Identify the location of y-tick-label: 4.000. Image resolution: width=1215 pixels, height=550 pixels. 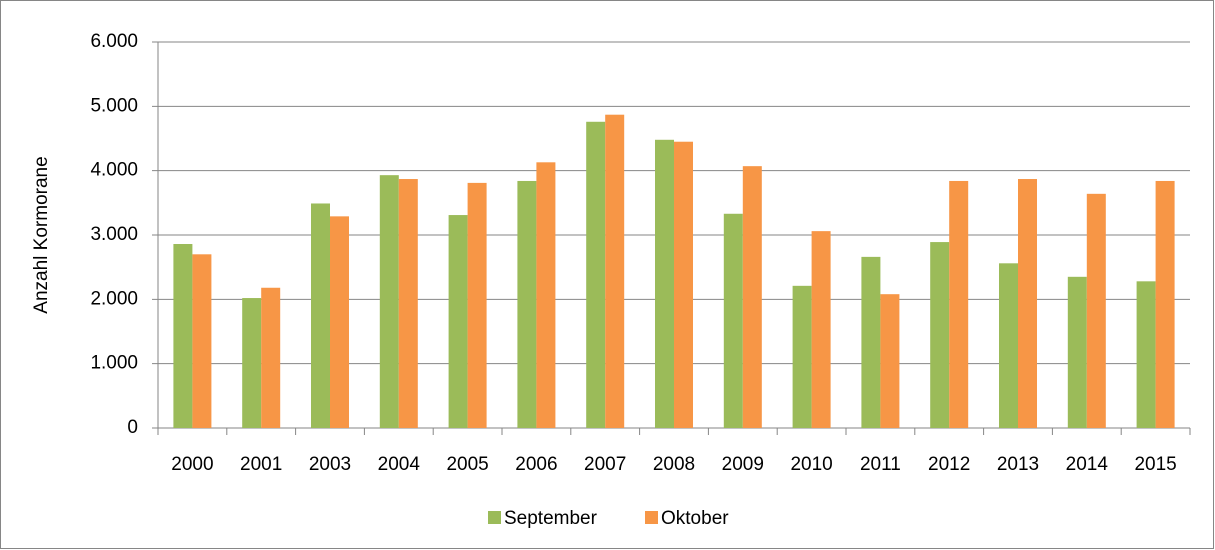
(114, 170).